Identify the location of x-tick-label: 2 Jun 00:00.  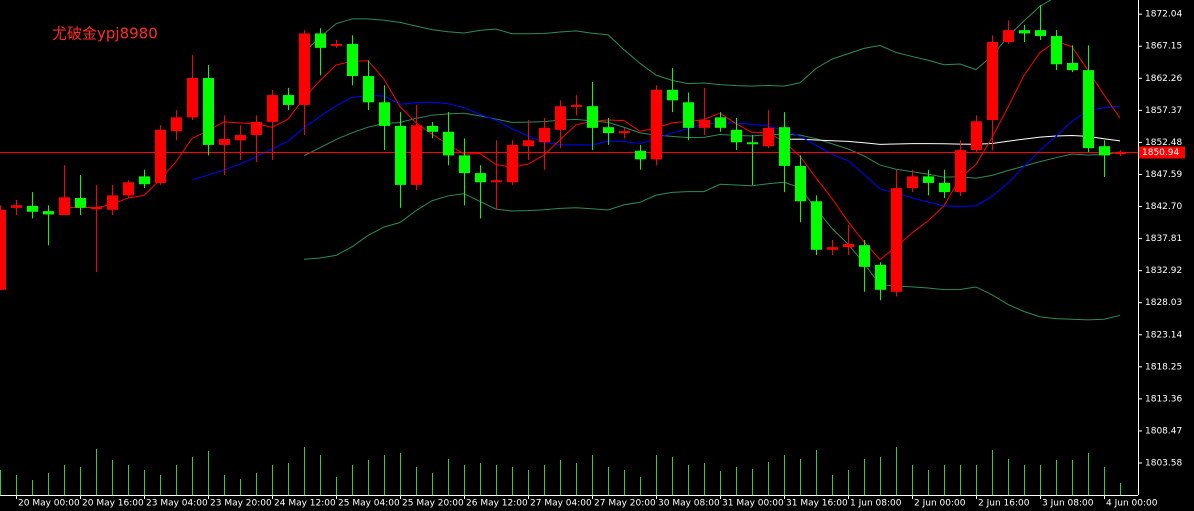
(940, 504).